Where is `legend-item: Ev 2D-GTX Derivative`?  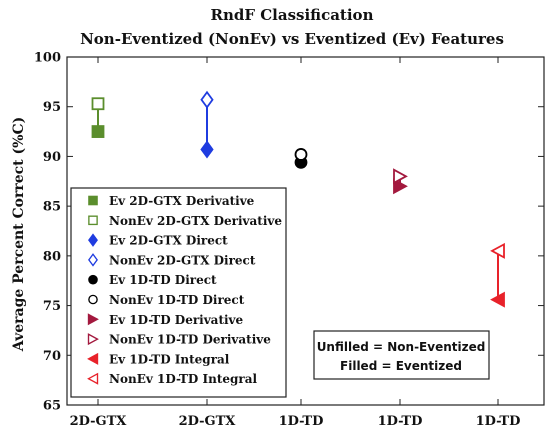 legend-item: Ev 2D-GTX Derivative is located at coordinates (171, 201).